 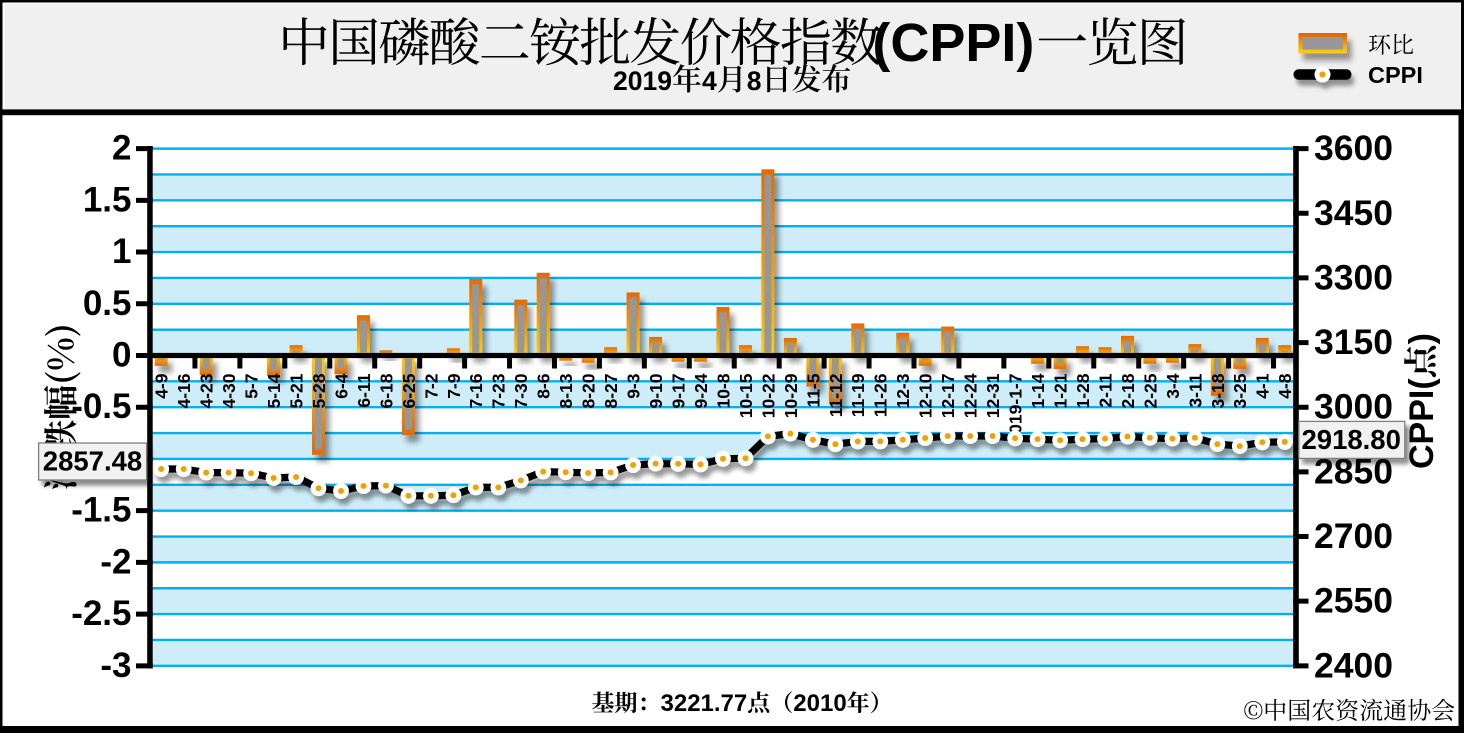 What do you see at coordinates (121, 148) in the screenshot?
I see `svg-text: 2` at bounding box center [121, 148].